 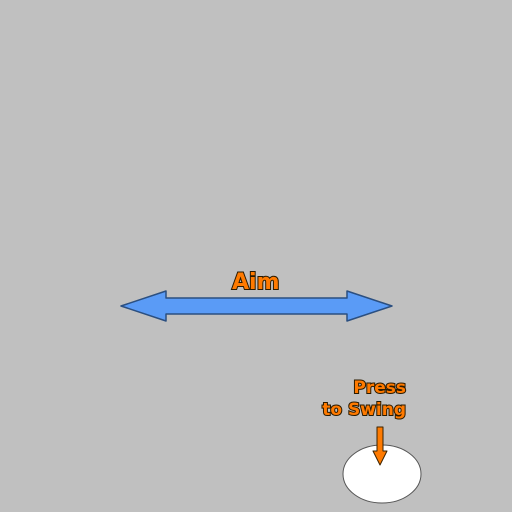 I want to click on swing-down-arrow-icon, so click(x=380, y=446).